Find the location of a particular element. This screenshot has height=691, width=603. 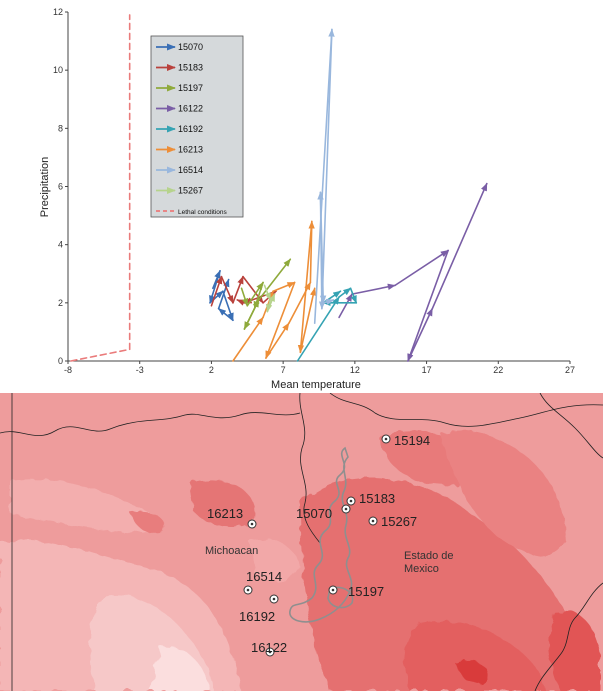

x-tick-label: 7 is located at coordinates (283, 370).